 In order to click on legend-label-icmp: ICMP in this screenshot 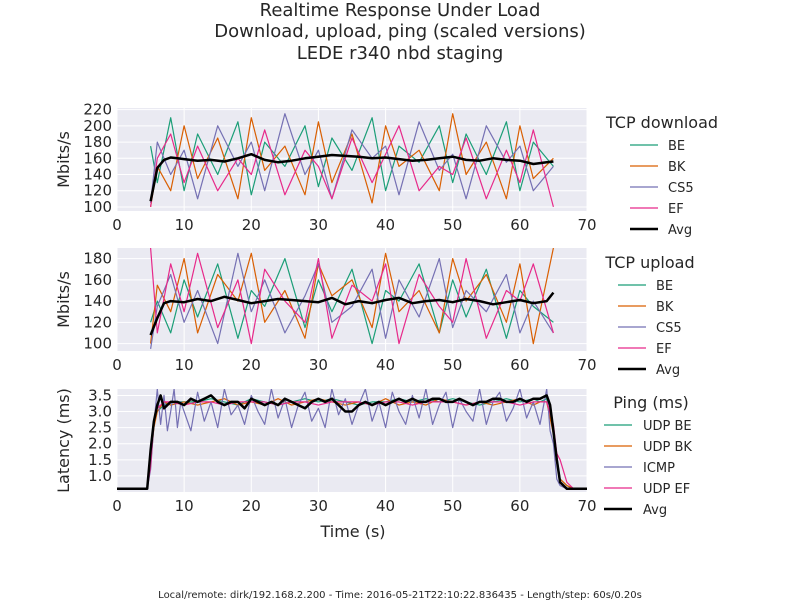, I will do `click(659, 468)`.